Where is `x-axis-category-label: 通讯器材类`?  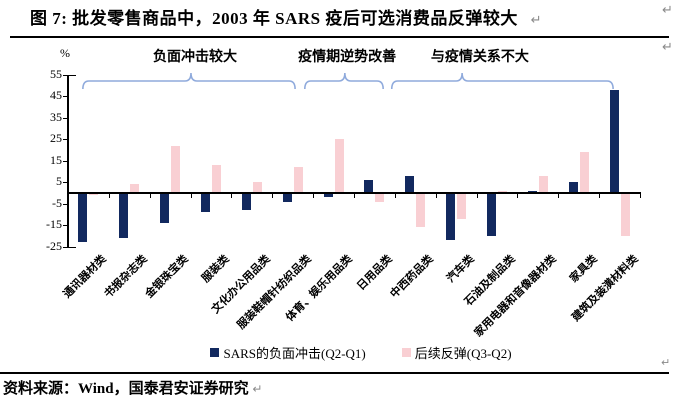
x-axis-category-label: 通讯器材类 is located at coordinates (85, 276).